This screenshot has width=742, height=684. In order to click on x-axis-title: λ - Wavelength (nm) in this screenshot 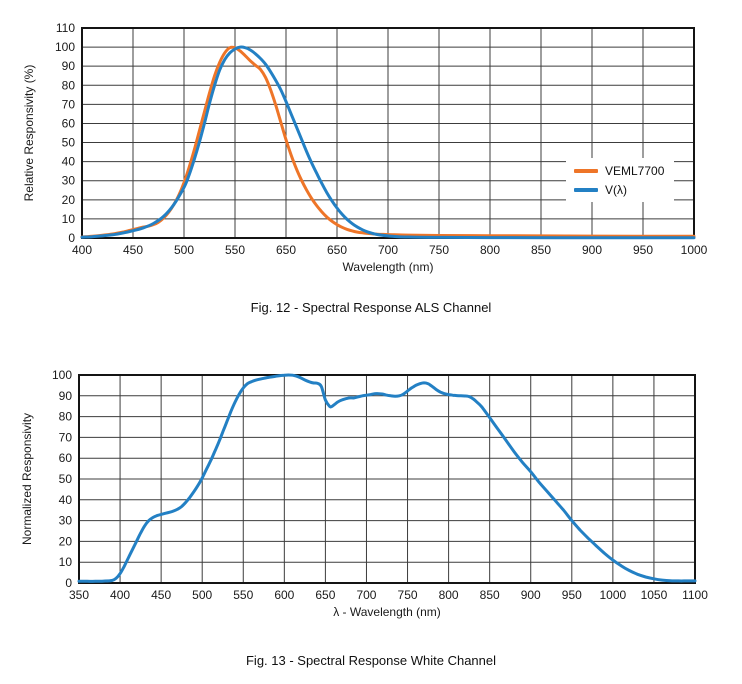, I will do `click(387, 612)`.